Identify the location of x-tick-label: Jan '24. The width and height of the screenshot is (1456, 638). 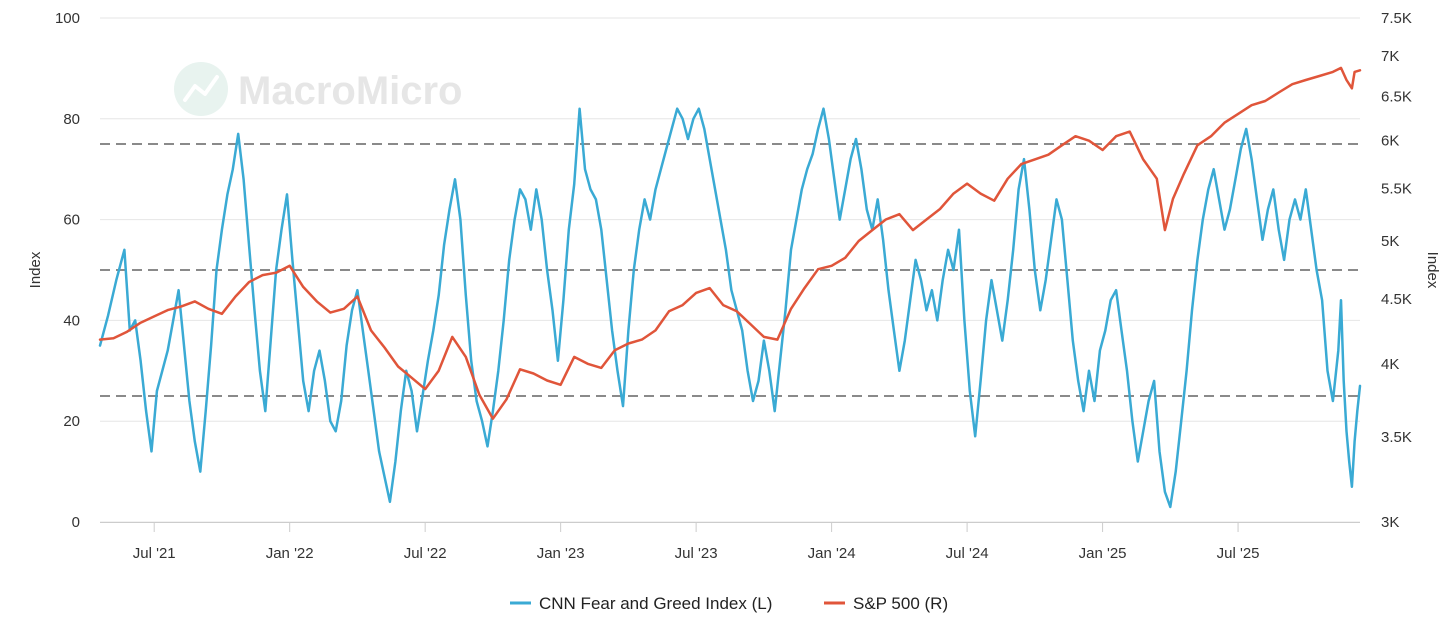
(832, 553).